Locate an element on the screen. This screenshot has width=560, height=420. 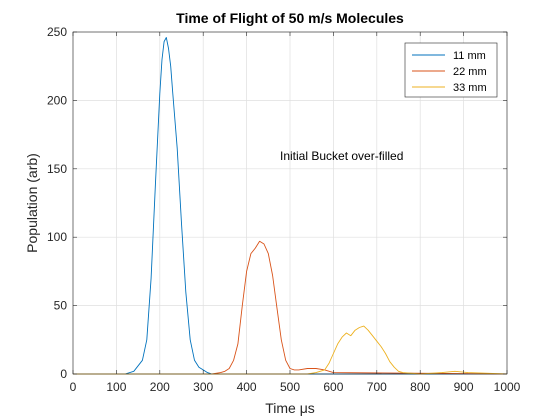
x-tick-label: 600 is located at coordinates (333, 387).